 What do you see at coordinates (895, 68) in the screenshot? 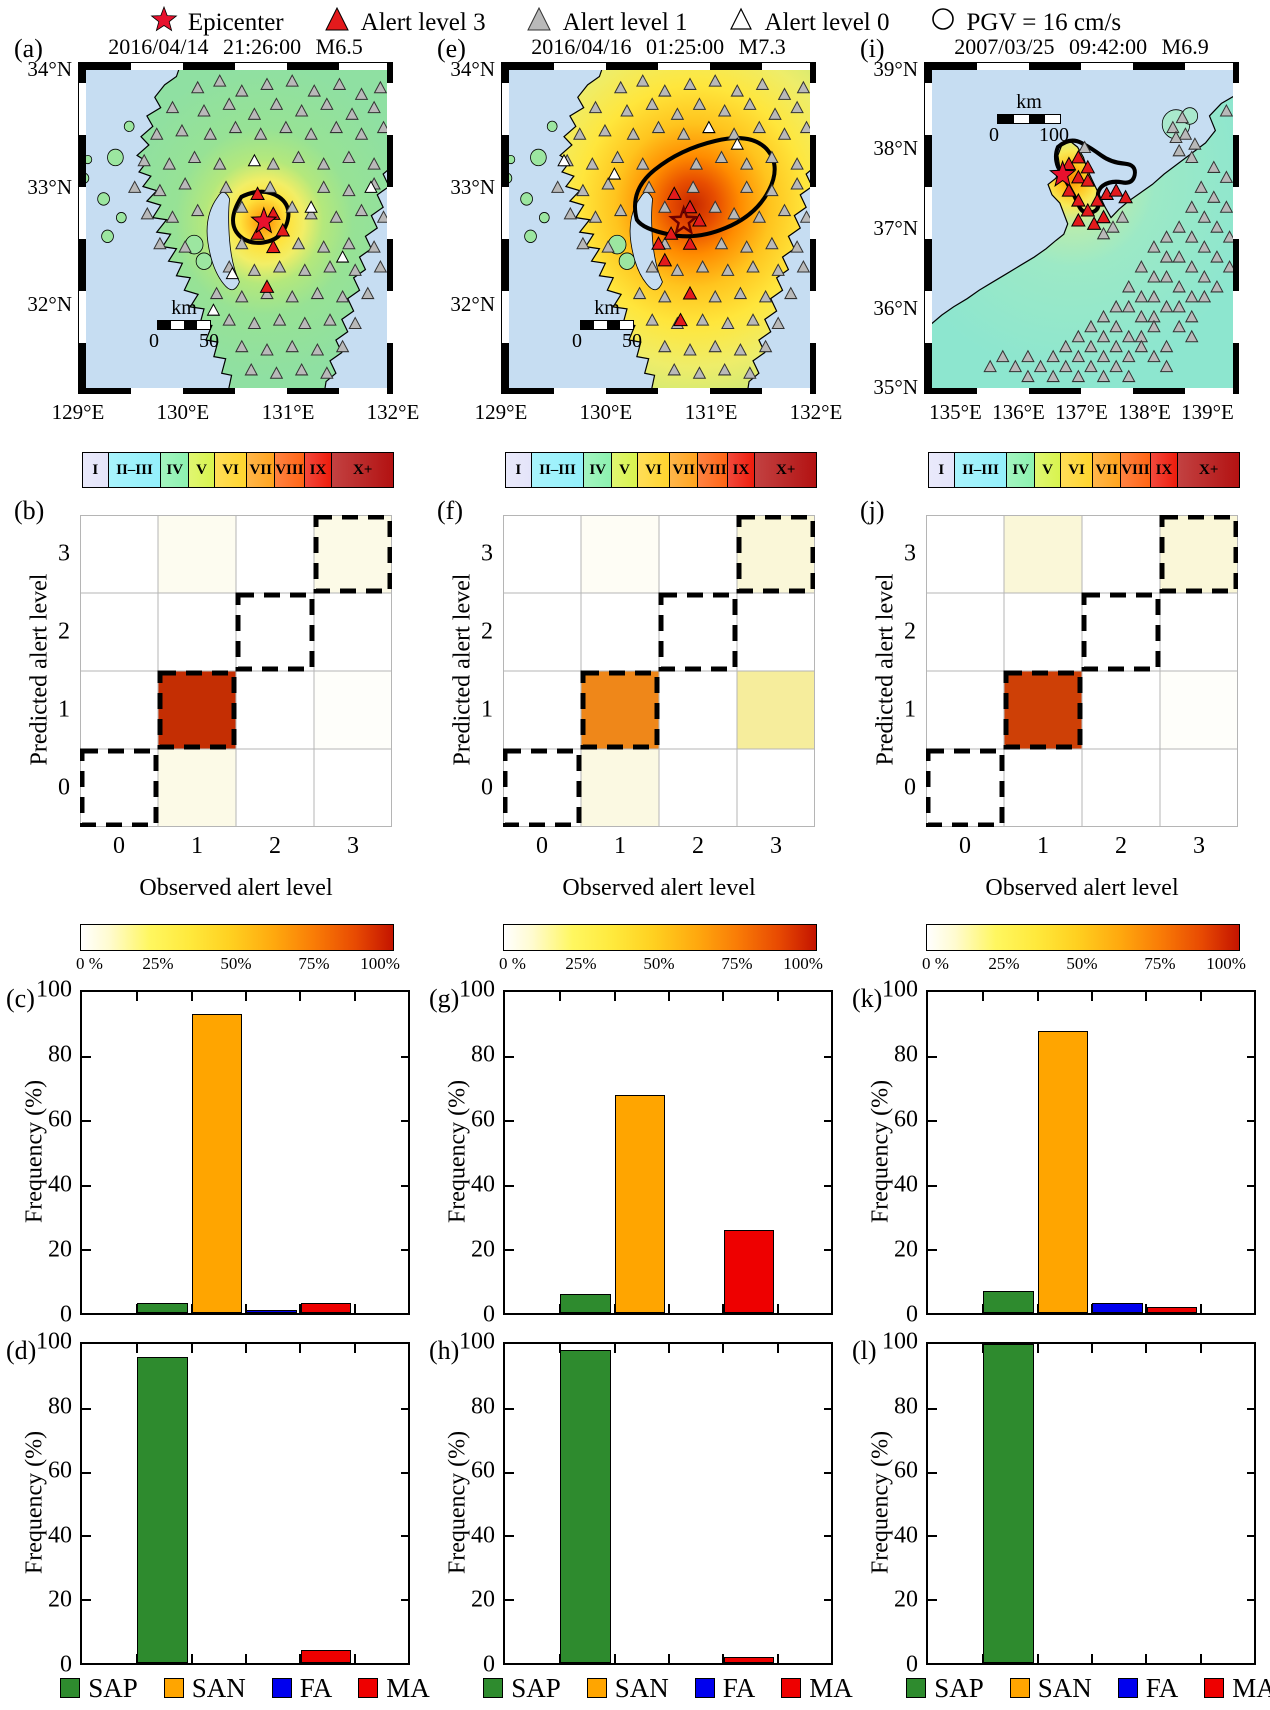
I see `map-lat-label: 39°N` at bounding box center [895, 68].